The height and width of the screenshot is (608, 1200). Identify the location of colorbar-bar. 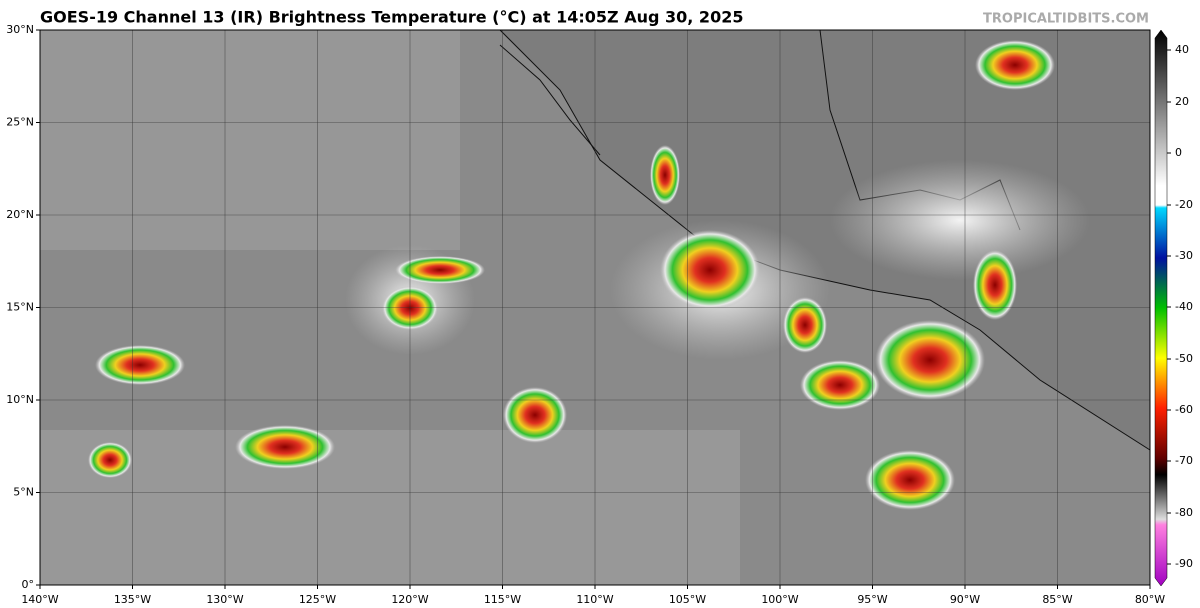
(1161, 308).